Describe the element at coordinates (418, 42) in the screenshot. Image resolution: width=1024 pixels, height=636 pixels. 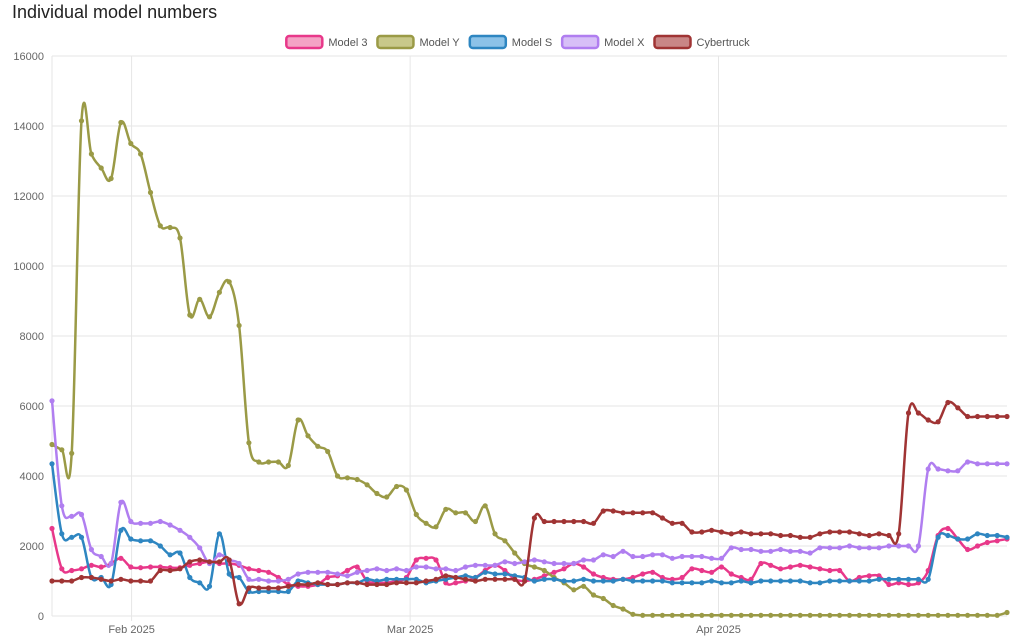
I see `legend-item: Model Y` at that location.